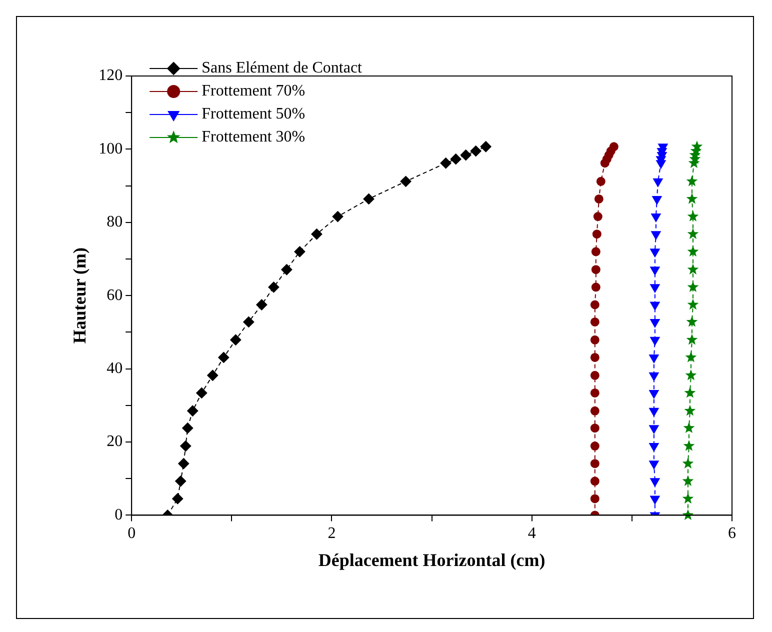  What do you see at coordinates (282, 68) in the screenshot?
I see `legend-label: Sans Elément de Contact` at bounding box center [282, 68].